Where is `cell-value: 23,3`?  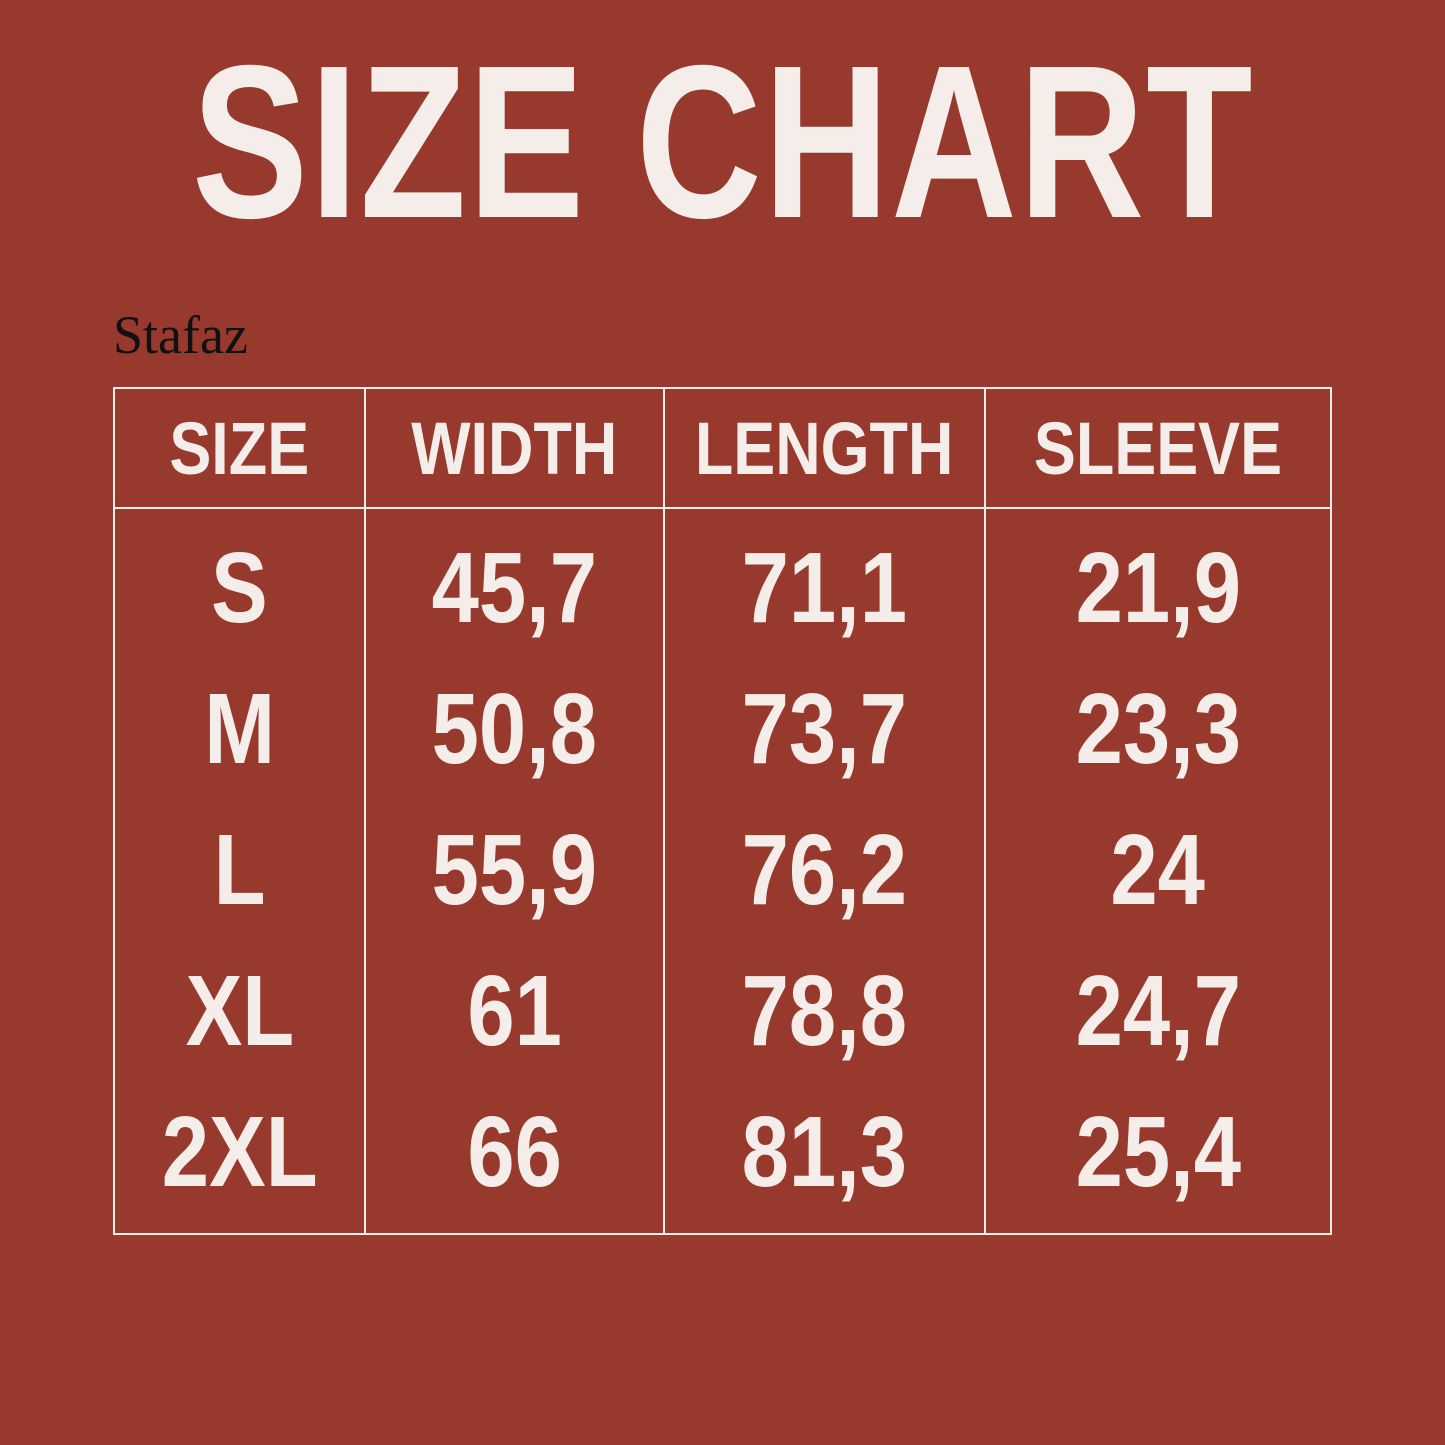
cell-value: 23,3 is located at coordinates (1158, 728).